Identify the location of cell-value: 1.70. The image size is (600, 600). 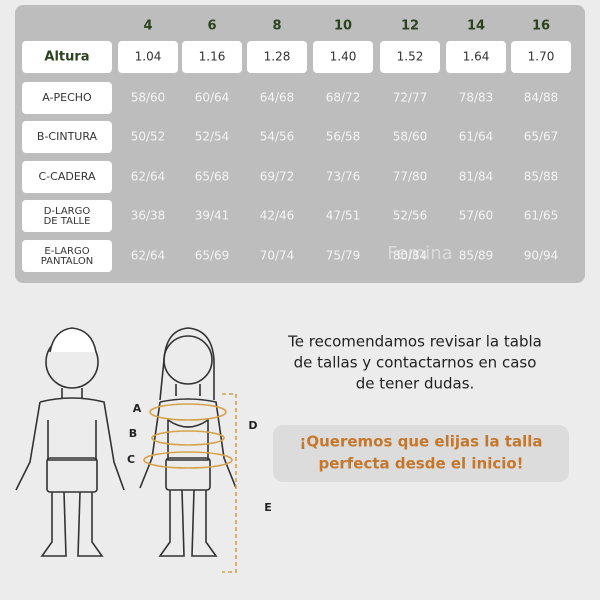
(541, 57).